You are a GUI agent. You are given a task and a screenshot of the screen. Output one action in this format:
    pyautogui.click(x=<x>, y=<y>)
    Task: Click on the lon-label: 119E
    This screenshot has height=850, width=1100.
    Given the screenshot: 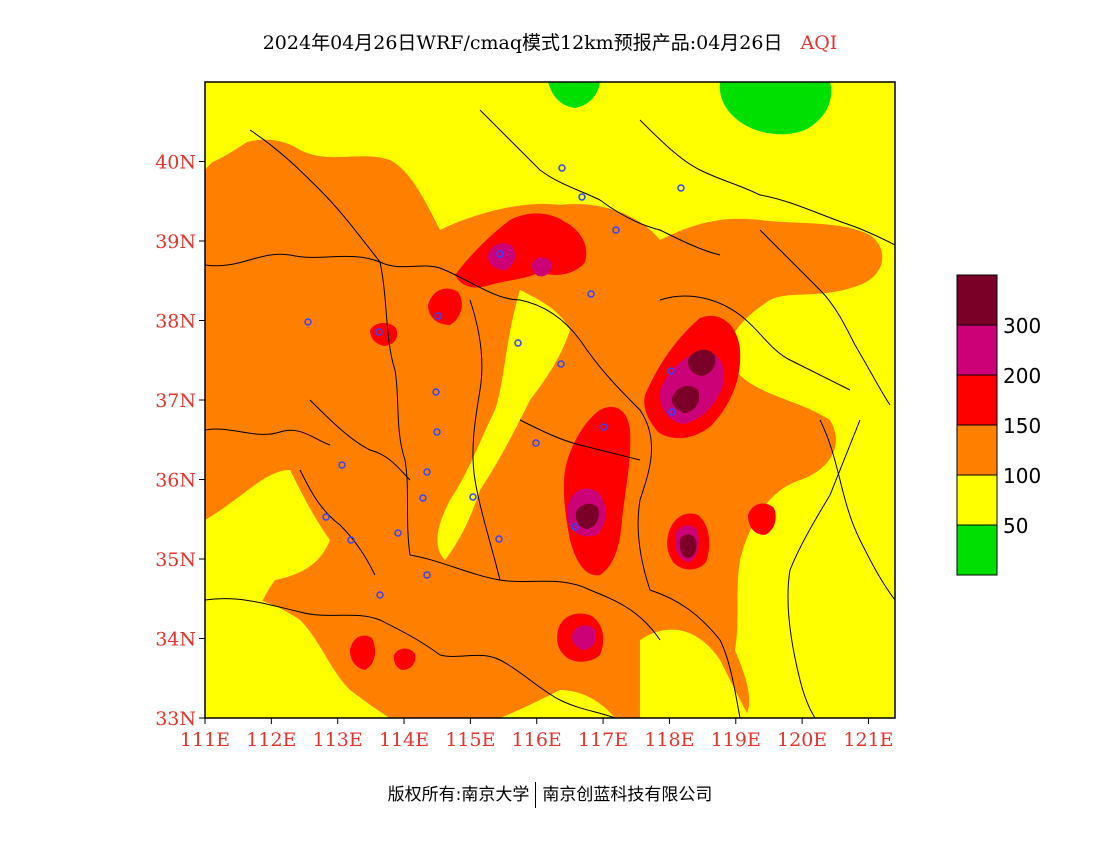 What is the action you would take?
    pyautogui.click(x=736, y=740)
    